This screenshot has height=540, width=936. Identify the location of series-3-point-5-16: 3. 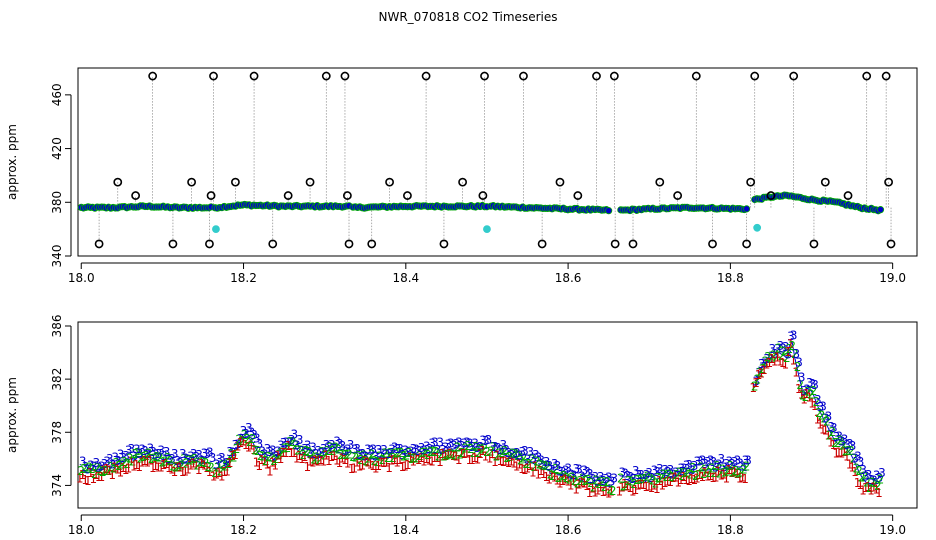
(799, 362).